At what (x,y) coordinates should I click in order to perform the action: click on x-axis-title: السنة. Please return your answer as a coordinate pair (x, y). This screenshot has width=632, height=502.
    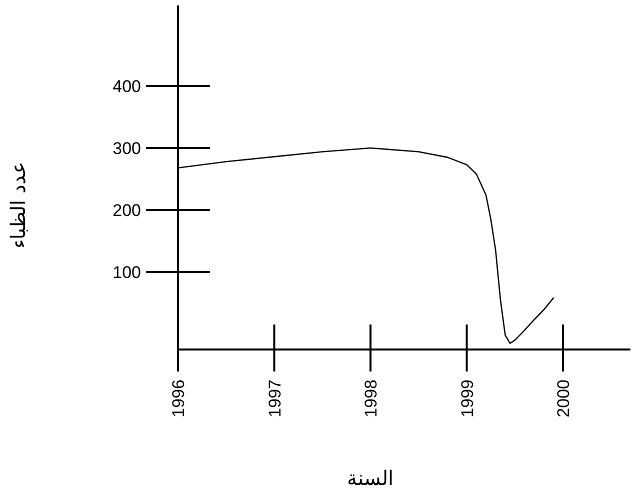
    Looking at the image, I should click on (370, 479).